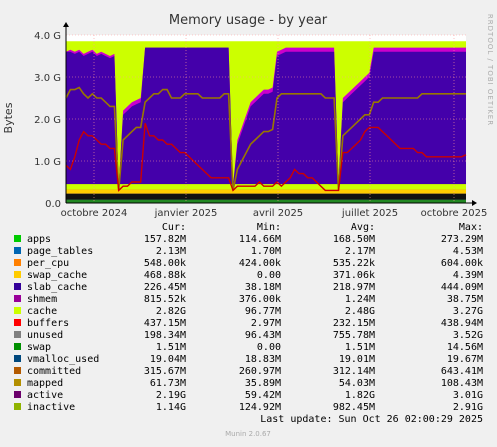 The height and width of the screenshot is (447, 497). Describe the element at coordinates (465, 347) in the screenshot. I see `legend-value: 14.56M` at that location.